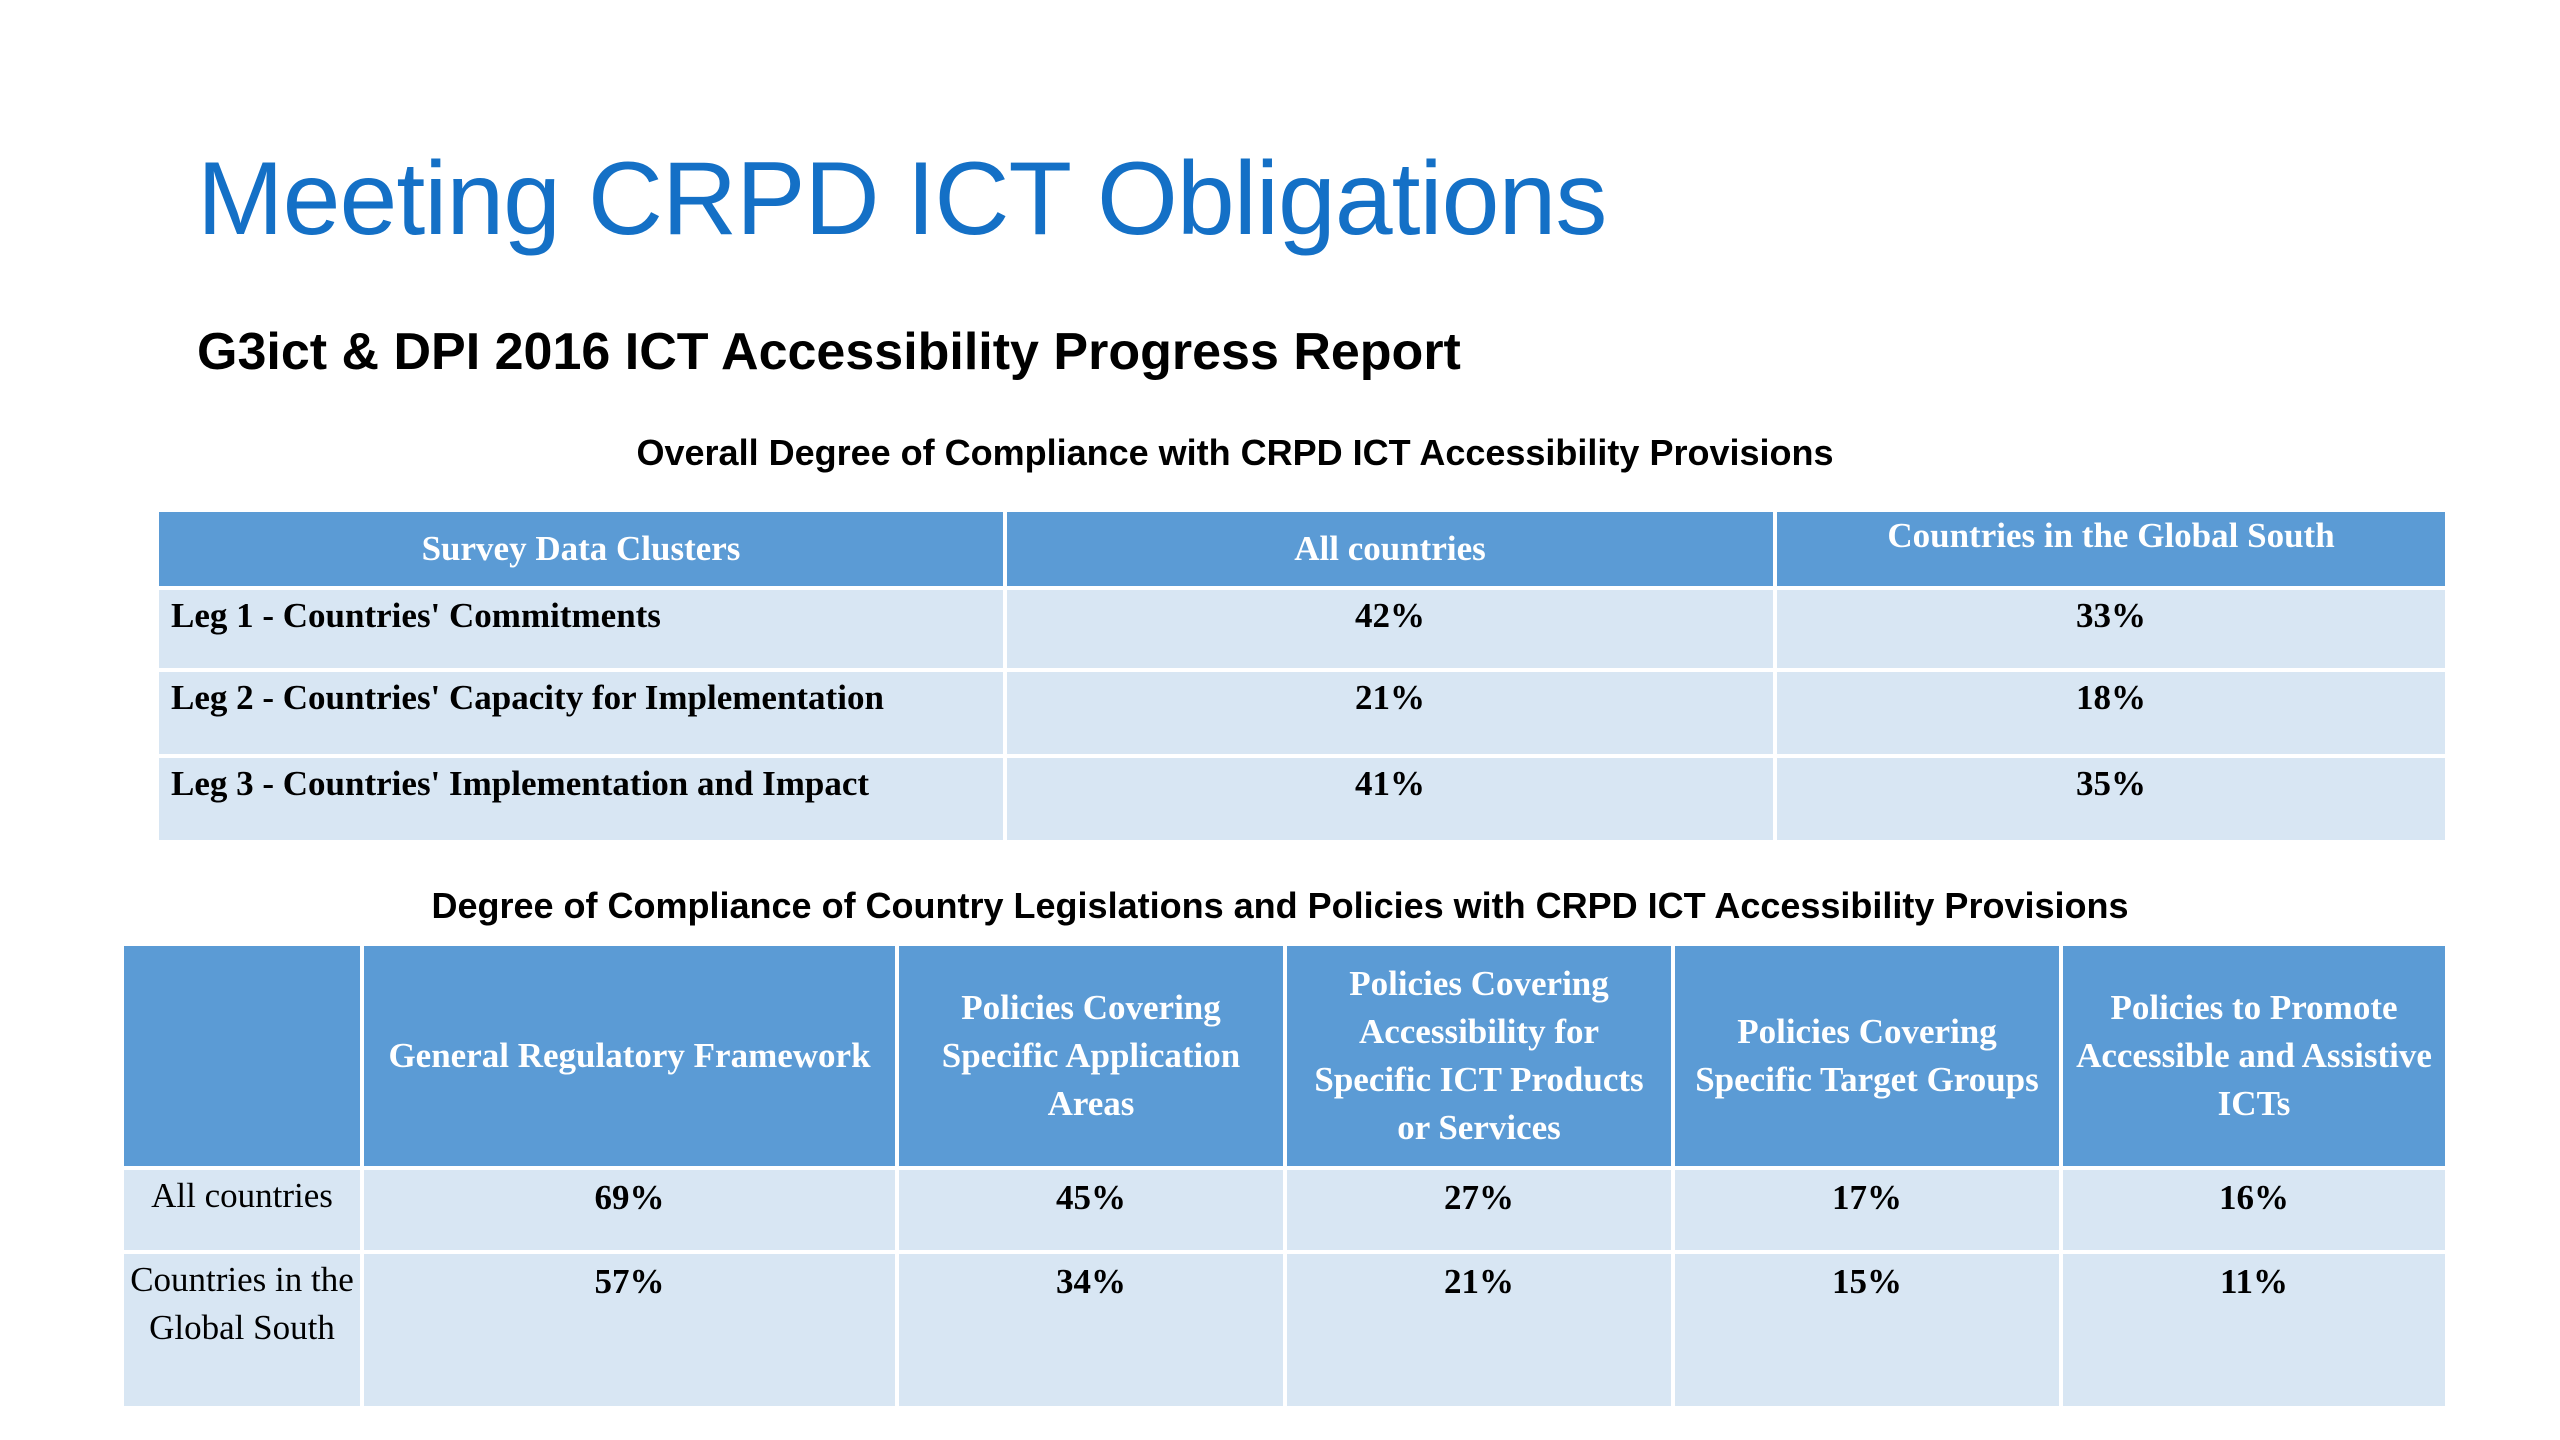 This screenshot has height=1440, width=2560. I want to click on column-header-empty, so click(242, 1056).